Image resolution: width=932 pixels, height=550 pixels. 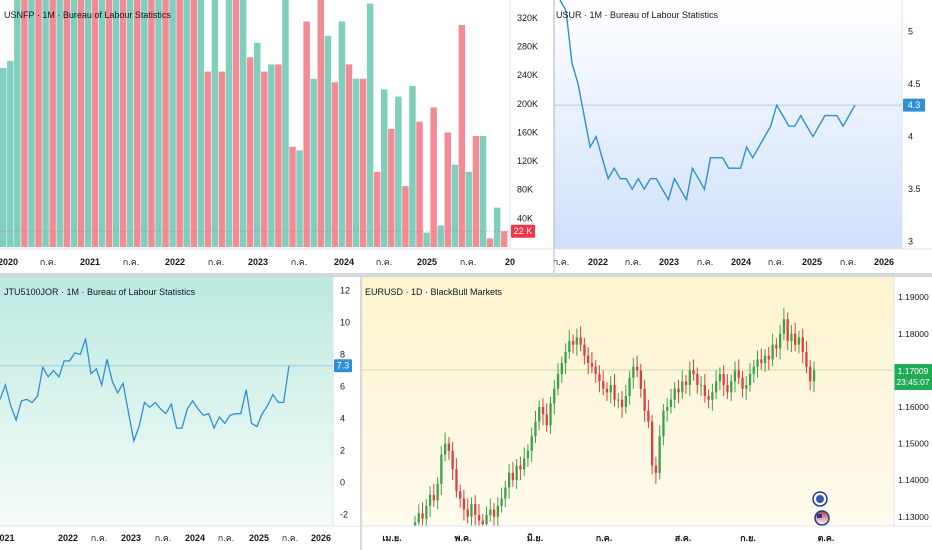 I want to click on eurusd-time-scale, so click(x=646, y=538).